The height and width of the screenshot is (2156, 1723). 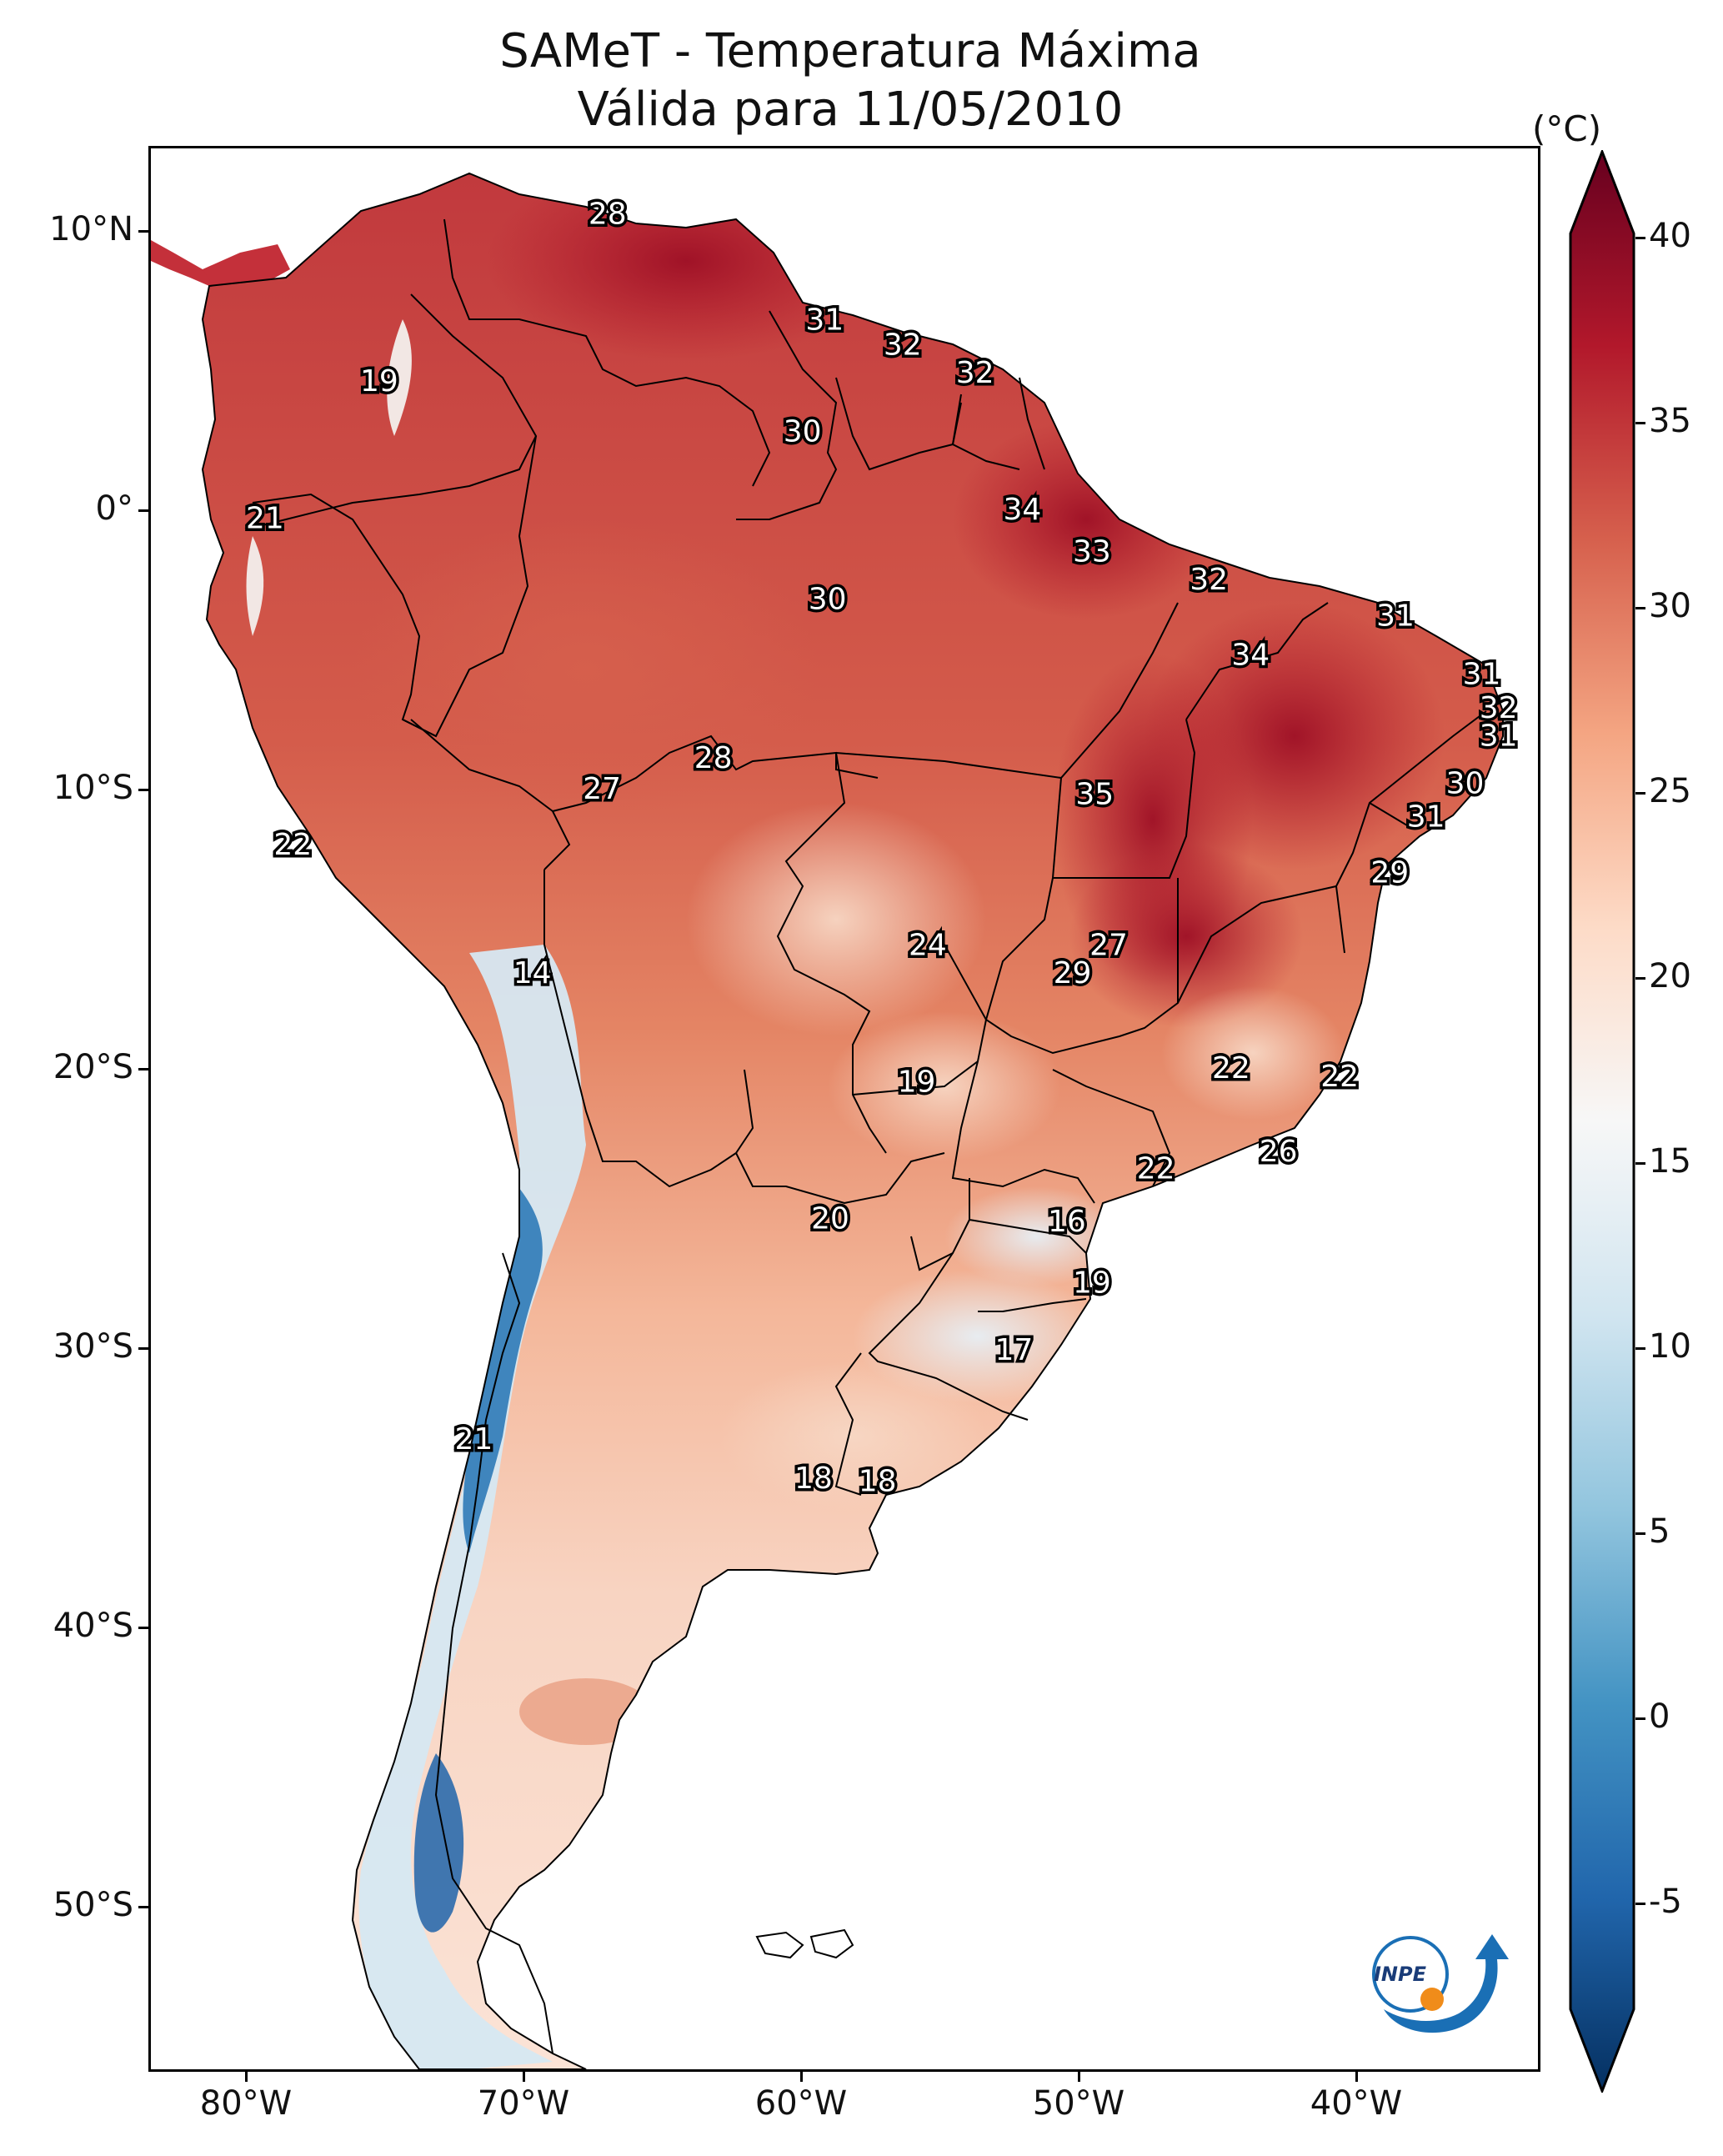 I want to click on falkland-islands, so click(x=804, y=1943).